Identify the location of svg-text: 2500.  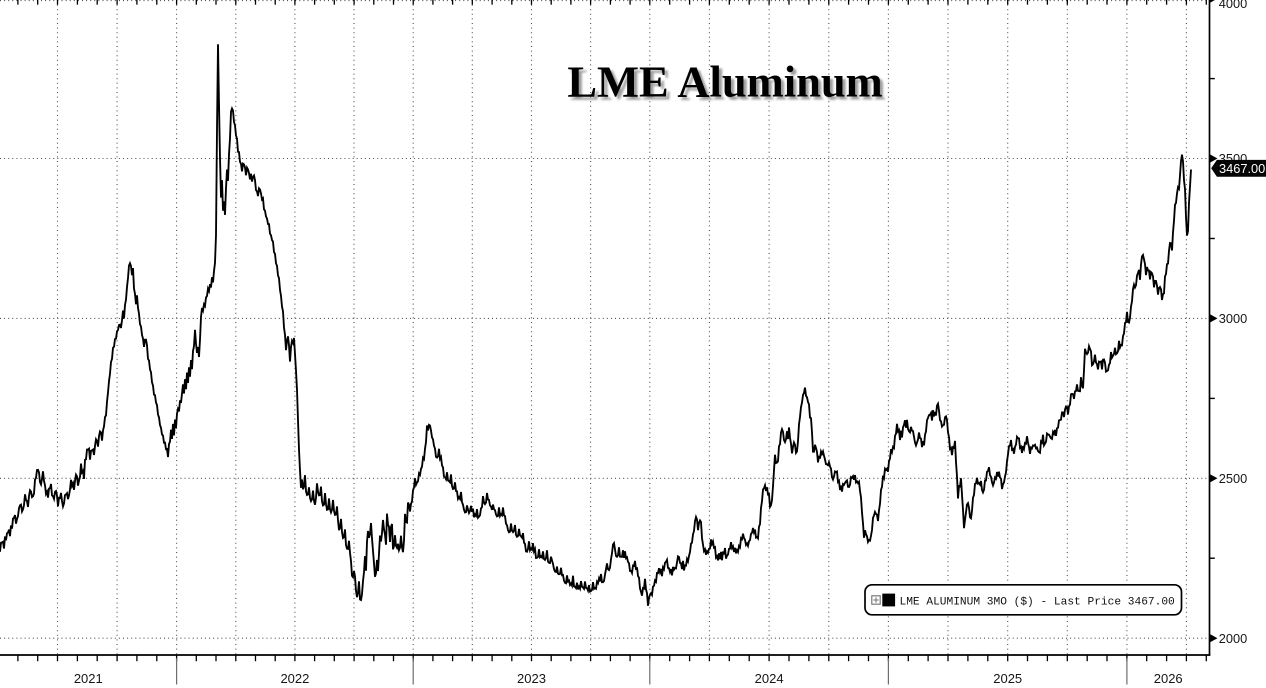
(1233, 478).